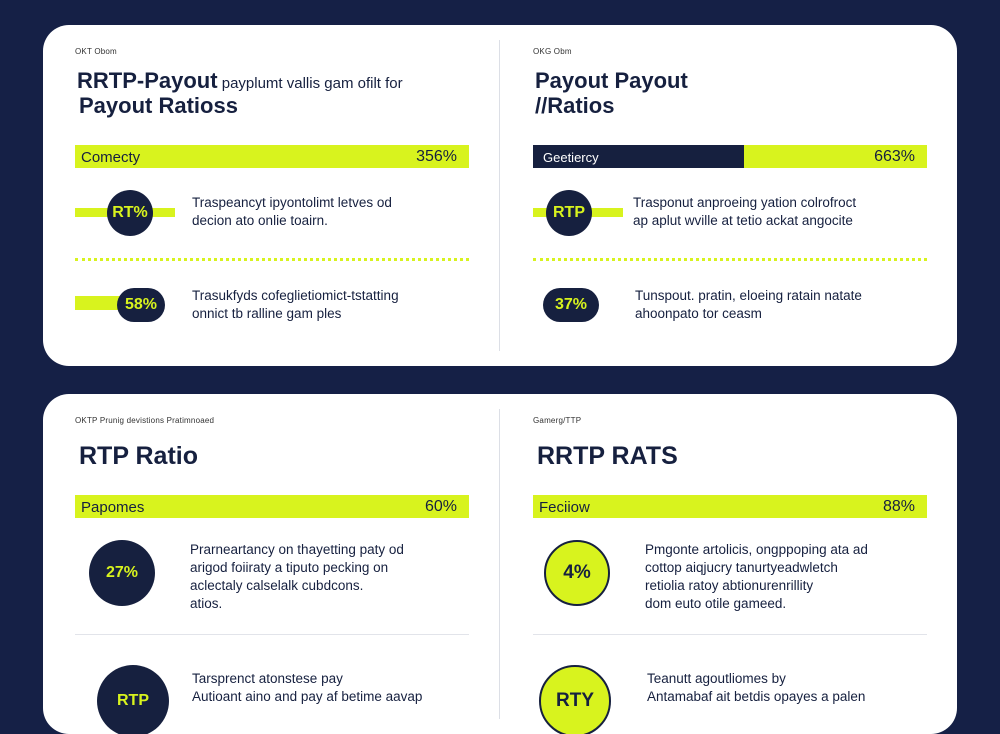 This screenshot has width=1000, height=734. Describe the element at coordinates (289, 567) in the screenshot. I see `desc-line: arigod foiiraty a tiputo pecking on` at that location.